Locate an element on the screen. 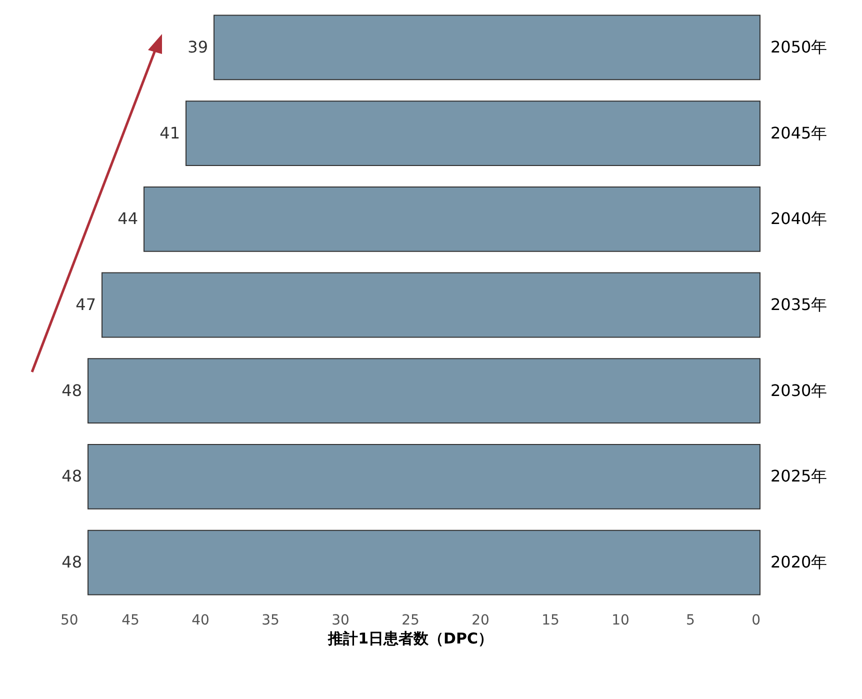 This screenshot has height=699, width=862. data-label: 39 is located at coordinates (198, 46).